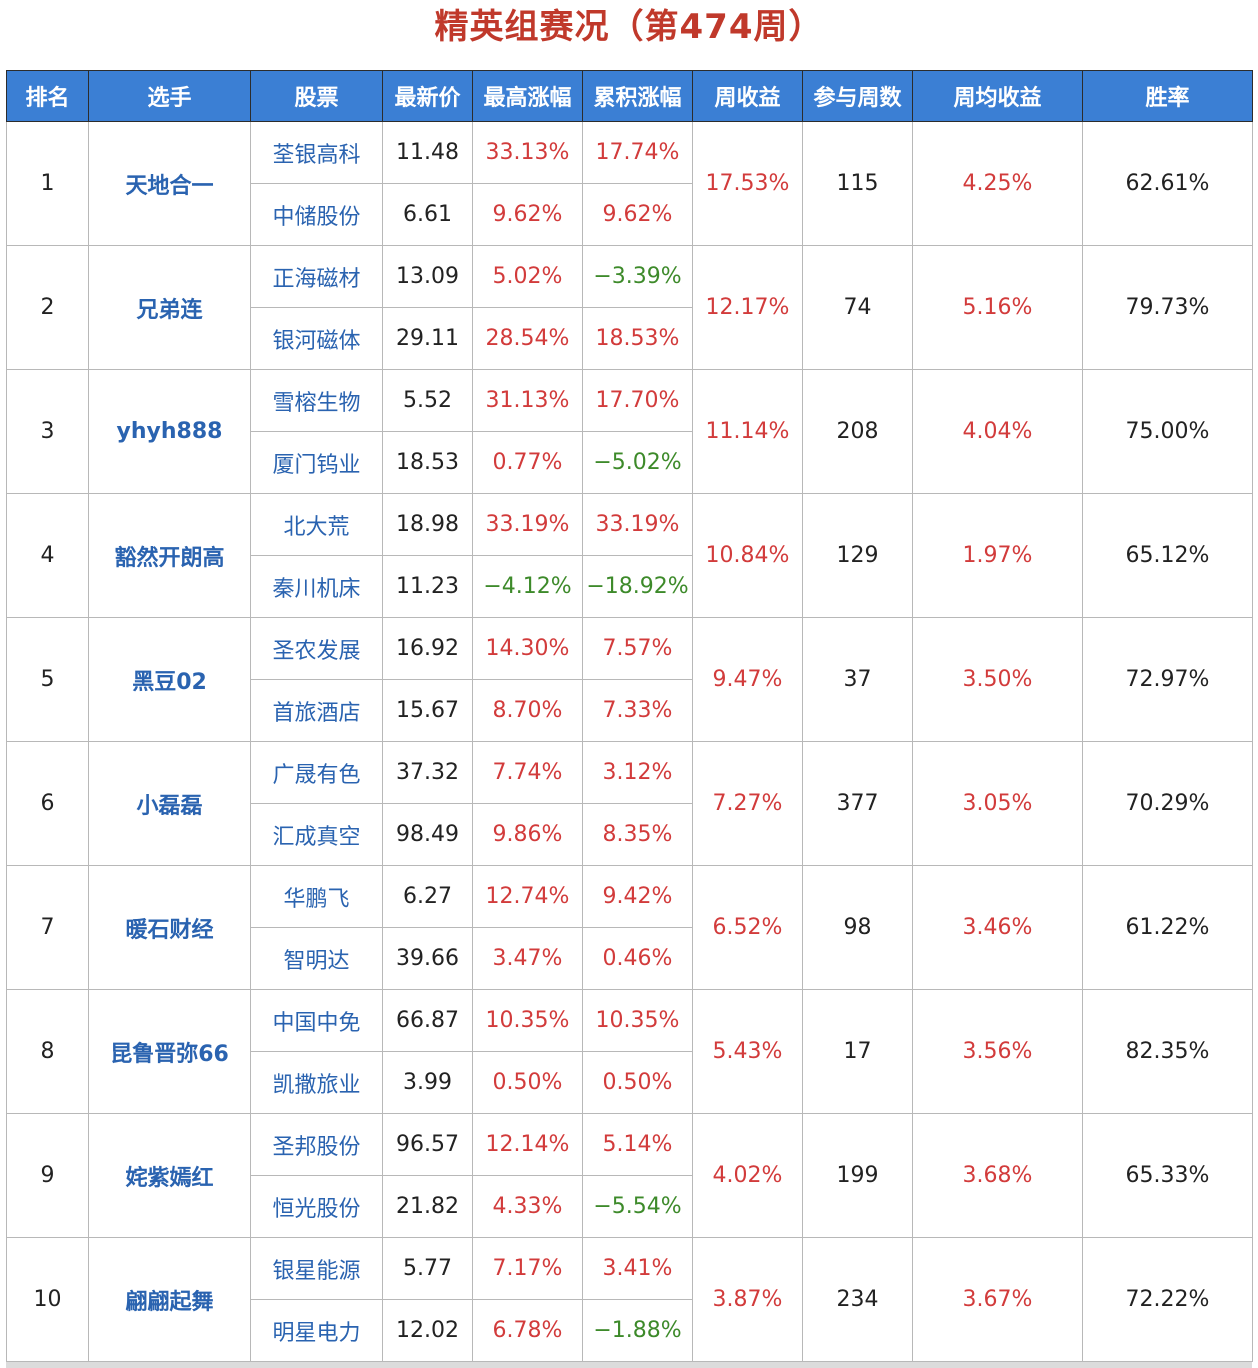  What do you see at coordinates (637, 710) in the screenshot?
I see `cumulative-gain: 7.33%` at bounding box center [637, 710].